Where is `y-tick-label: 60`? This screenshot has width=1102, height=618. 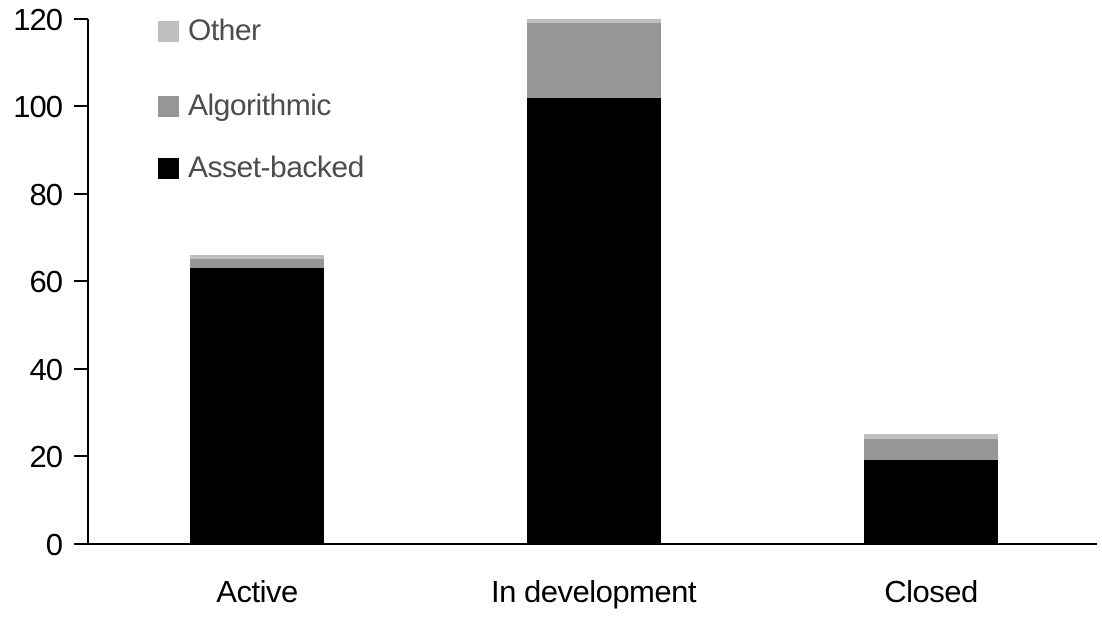
y-tick-label: 60 is located at coordinates (46, 282).